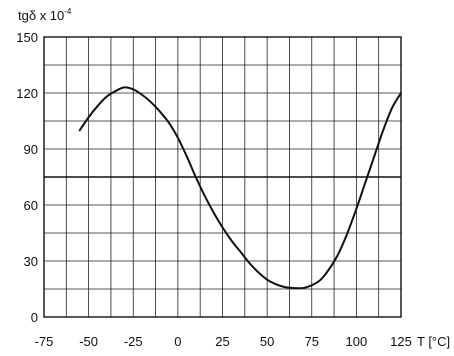 This screenshot has height=356, width=454. Describe the element at coordinates (44, 341) in the screenshot. I see `x-tick-label: -75` at that location.